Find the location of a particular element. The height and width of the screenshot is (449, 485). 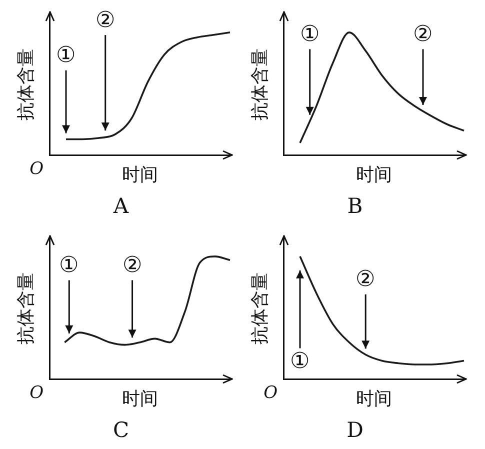

text: C is located at coordinates (121, 430).